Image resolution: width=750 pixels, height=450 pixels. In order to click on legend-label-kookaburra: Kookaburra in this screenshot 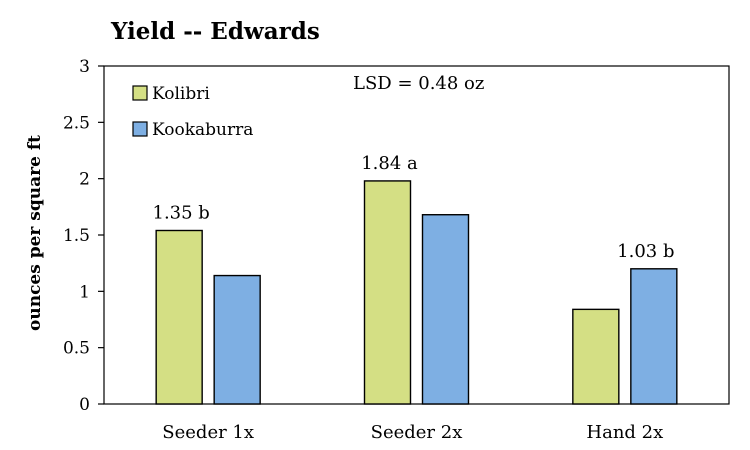, I will do `click(202, 130)`.